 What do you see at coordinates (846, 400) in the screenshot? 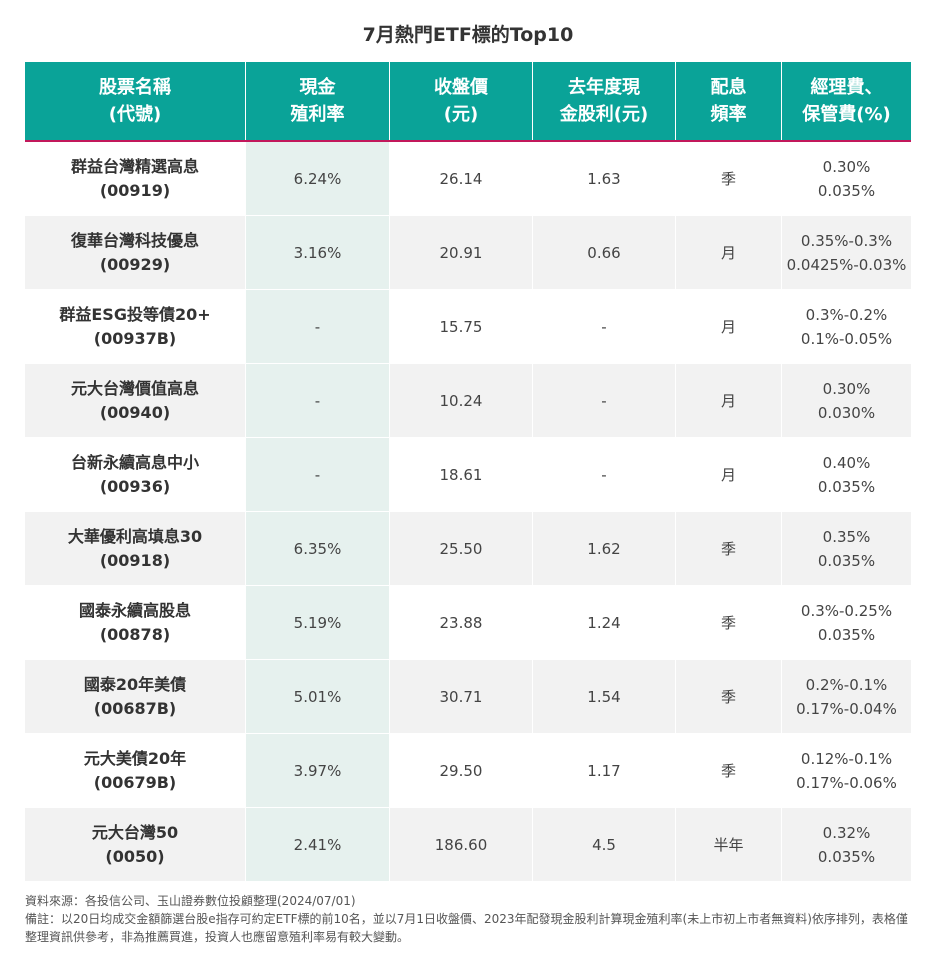
I see `cell-fees: 0.30% 0.030%` at bounding box center [846, 400].